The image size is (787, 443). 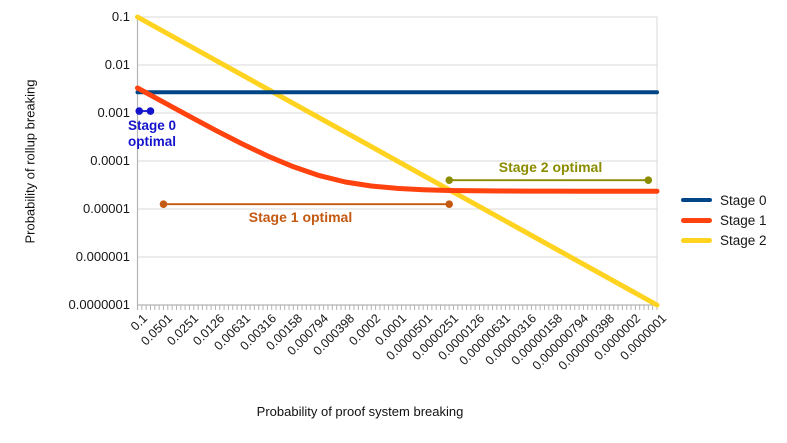 What do you see at coordinates (550, 167) in the screenshot?
I see `annotation-stage2-optimal-label: Stage 2 optimal` at bounding box center [550, 167].